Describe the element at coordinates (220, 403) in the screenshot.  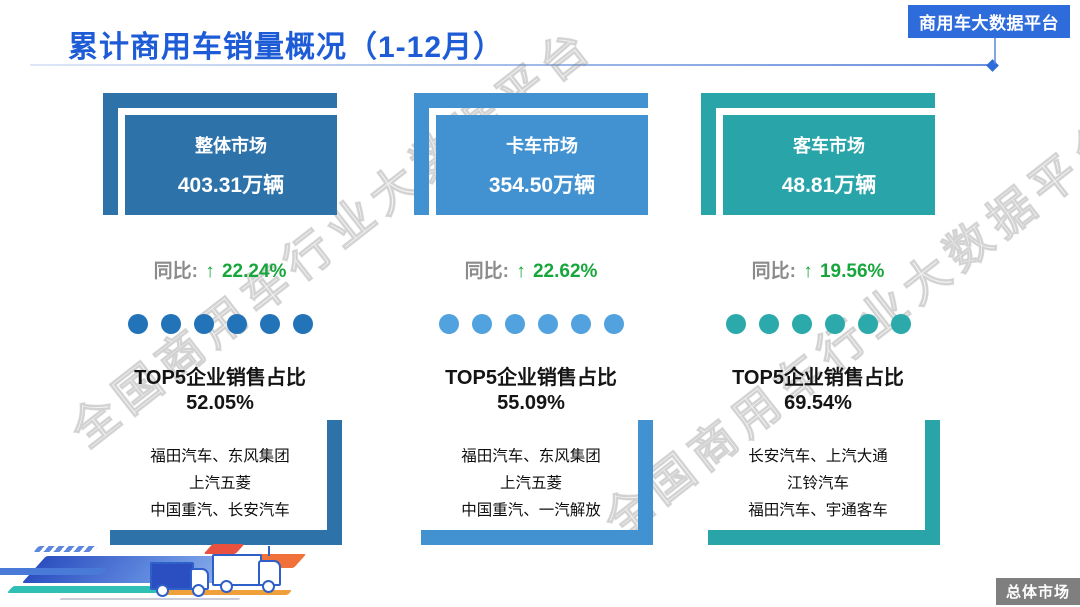
I see `top5-share: 52.05%` at that location.